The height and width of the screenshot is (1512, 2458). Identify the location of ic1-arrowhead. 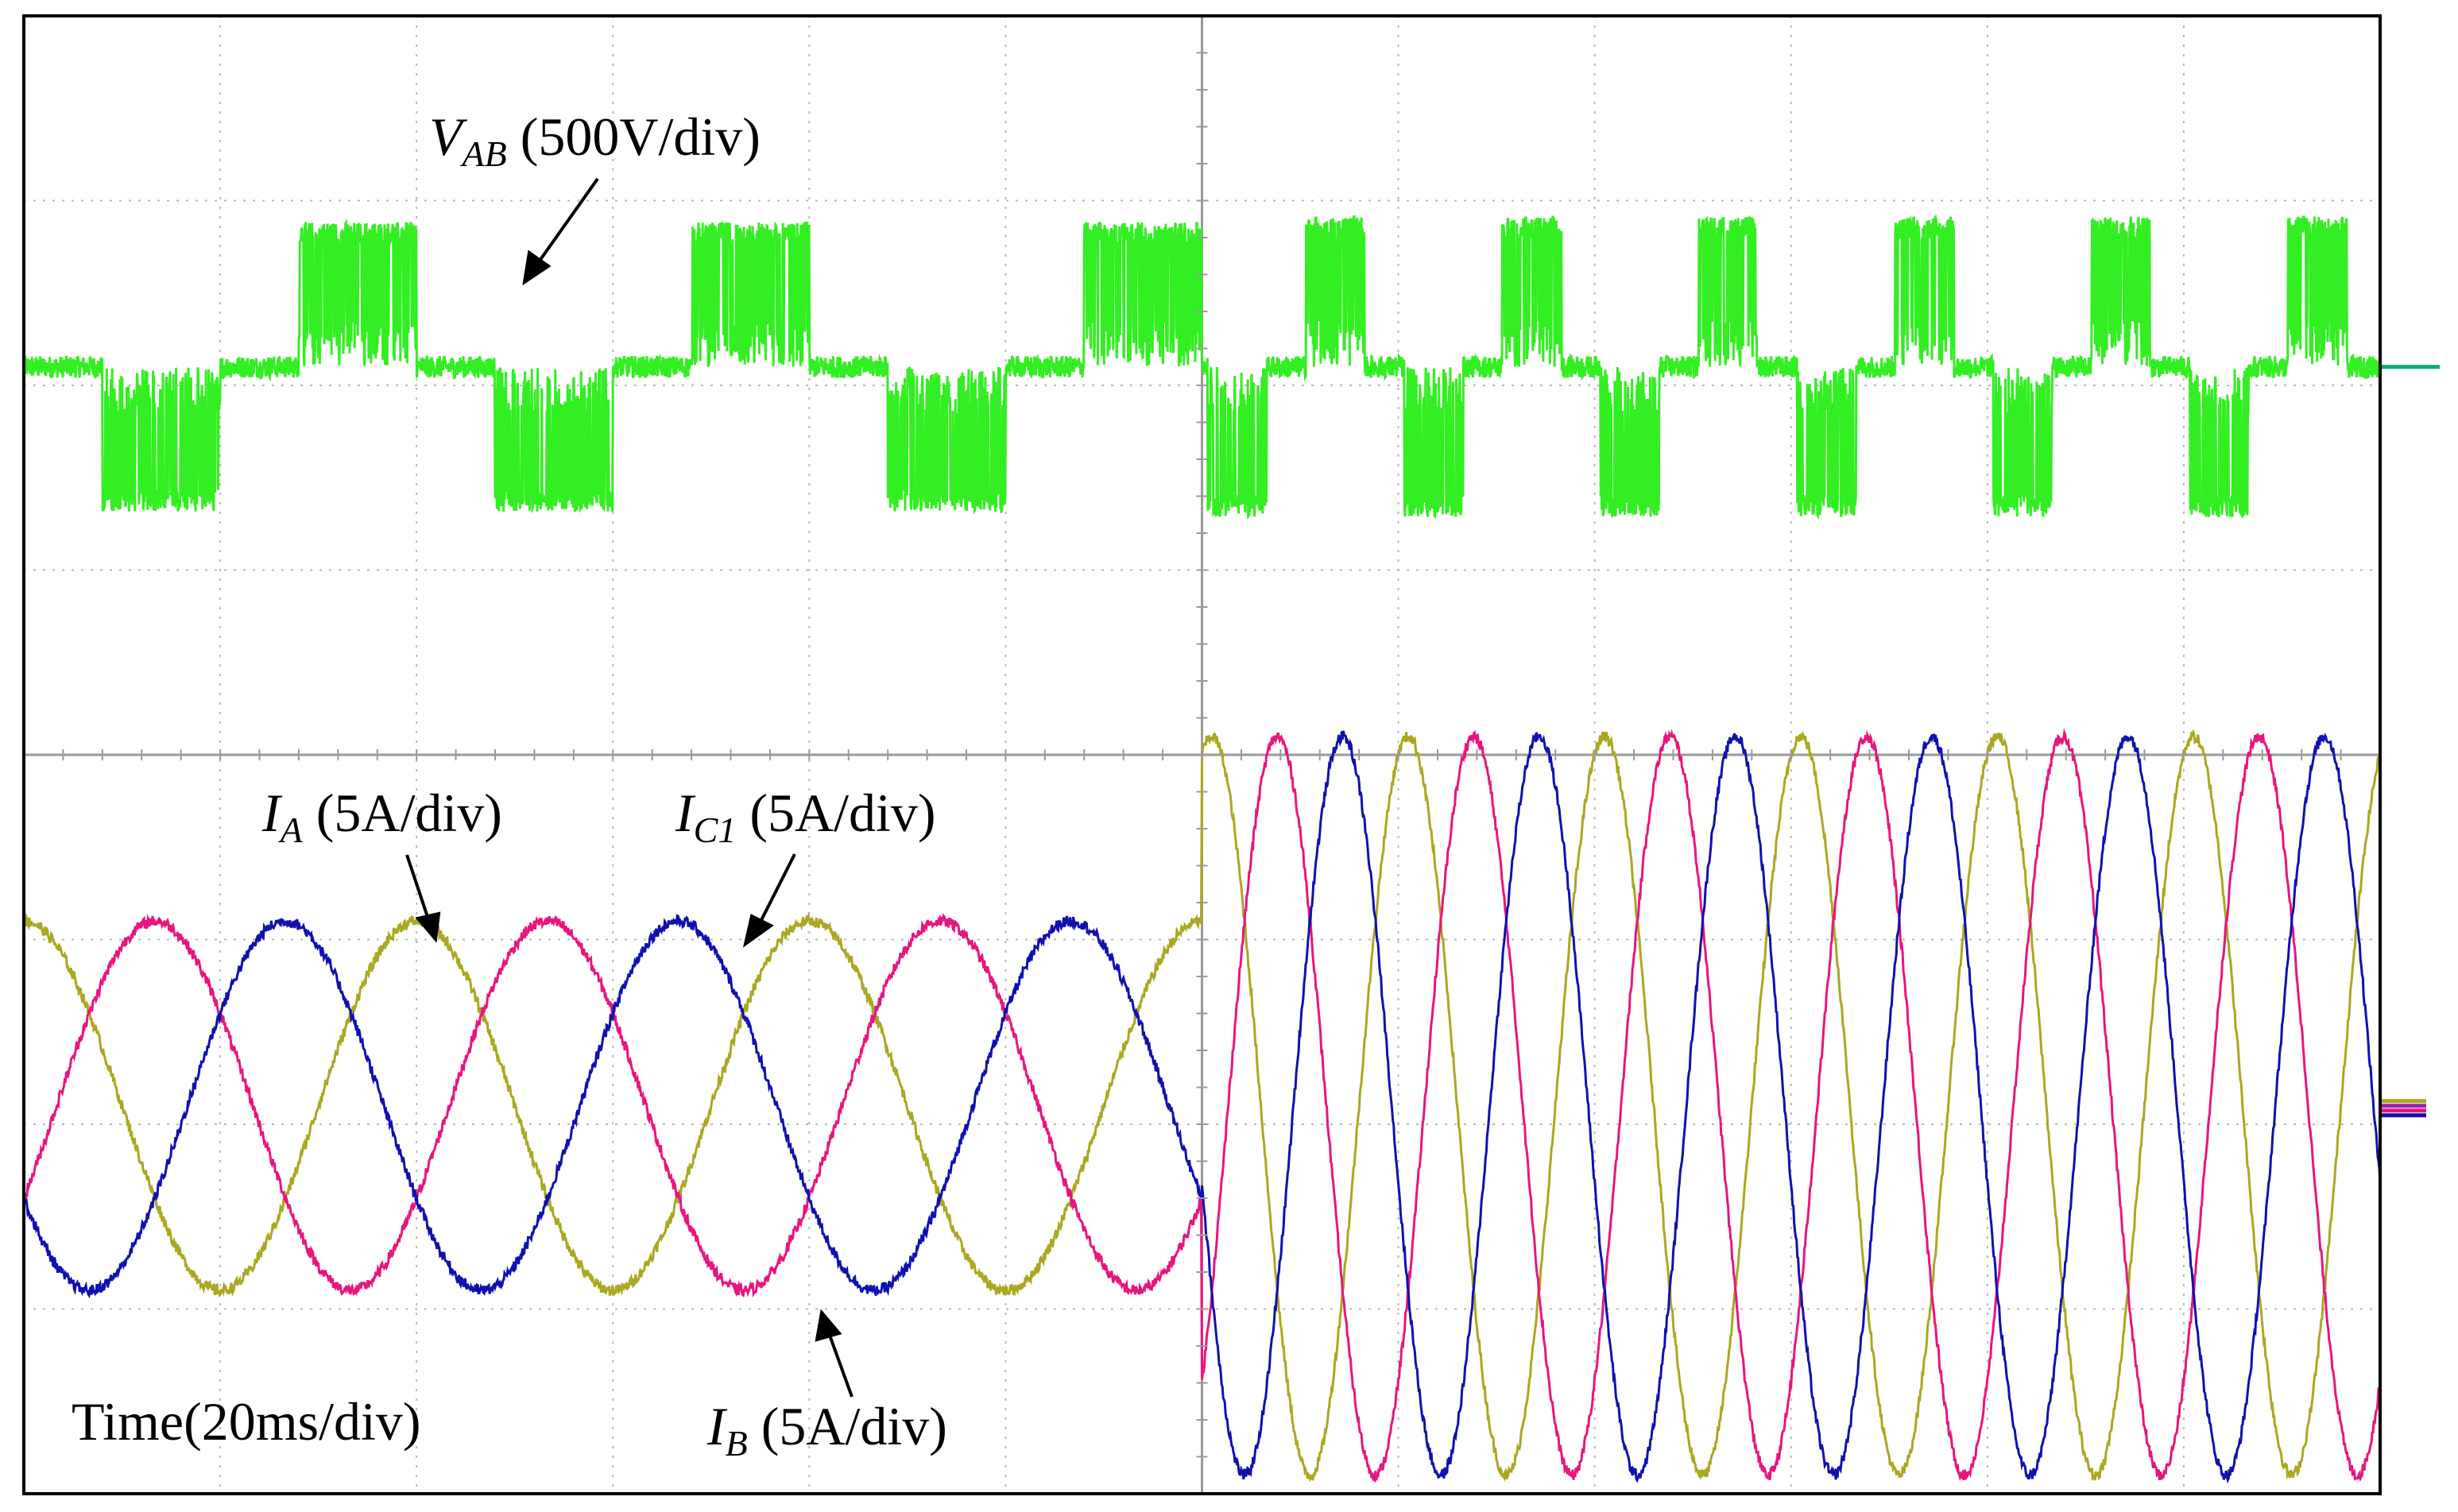
(758, 931).